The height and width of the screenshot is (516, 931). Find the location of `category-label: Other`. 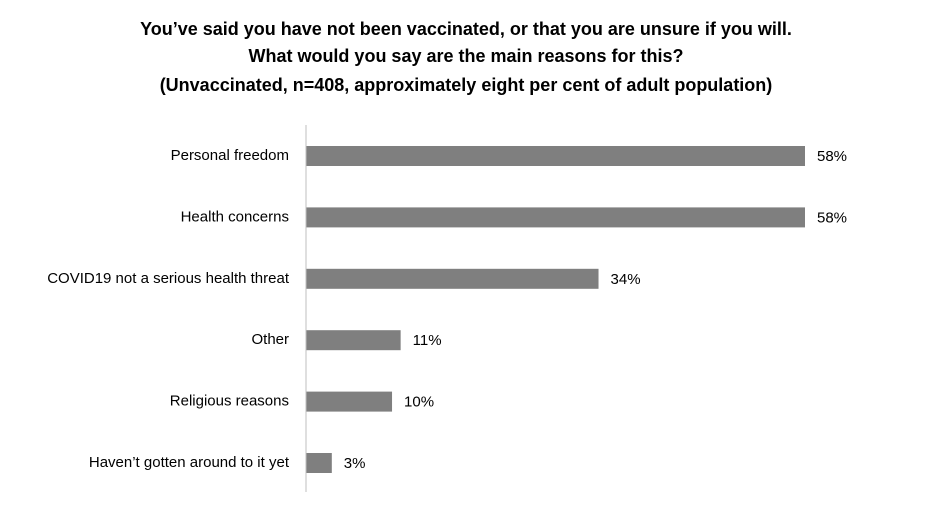

category-label: Other is located at coordinates (270, 339).